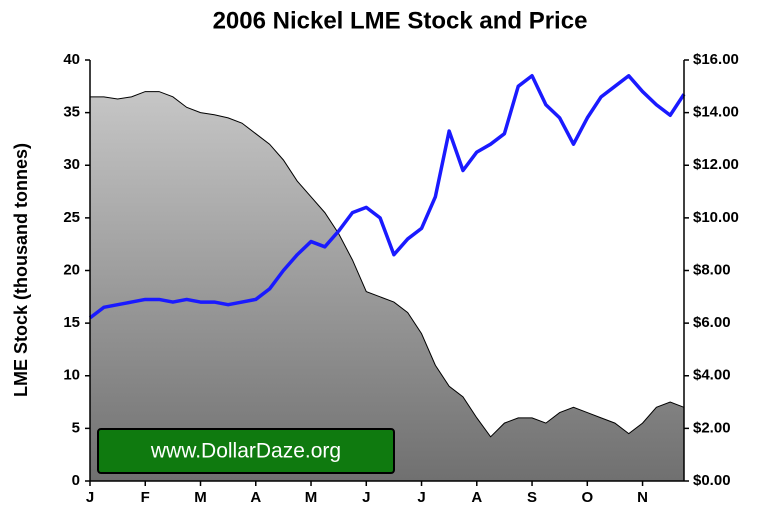 The width and height of the screenshot is (764, 524). What do you see at coordinates (76, 427) in the screenshot?
I see `y-tick-label: 5` at bounding box center [76, 427].